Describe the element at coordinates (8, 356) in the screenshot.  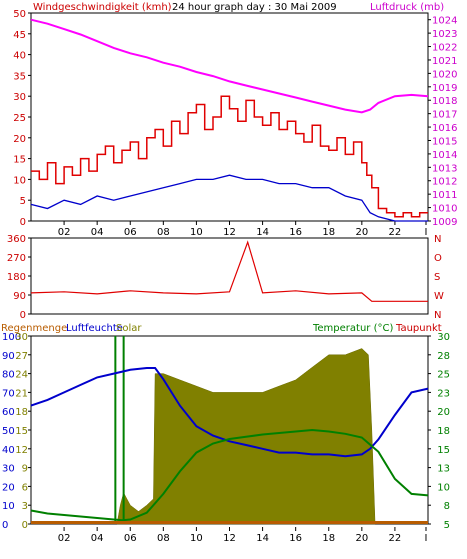
I see `hum-tick-label: 90` at that location.